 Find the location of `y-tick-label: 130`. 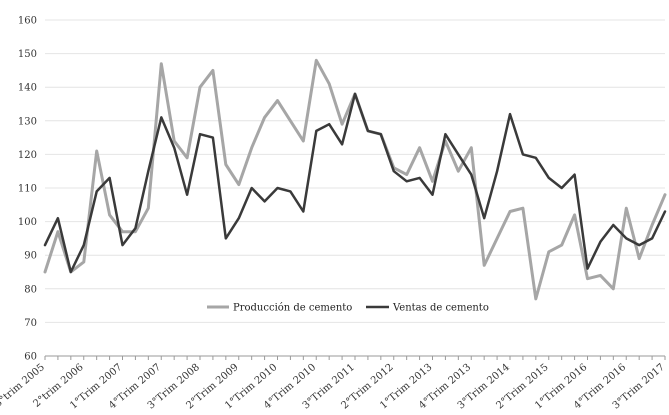

y-tick-label: 130 is located at coordinates (27, 121).